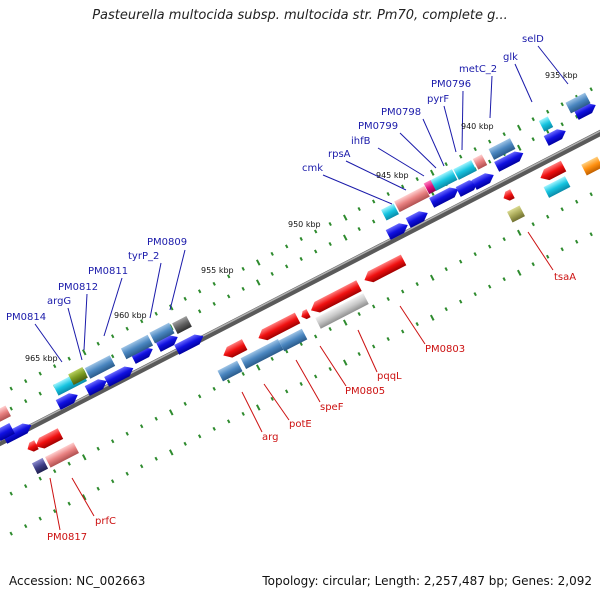 The width and height of the screenshot is (600, 600). What do you see at coordinates (105, 521) in the screenshot?
I see `gene-label-prfC: prfC` at bounding box center [105, 521].